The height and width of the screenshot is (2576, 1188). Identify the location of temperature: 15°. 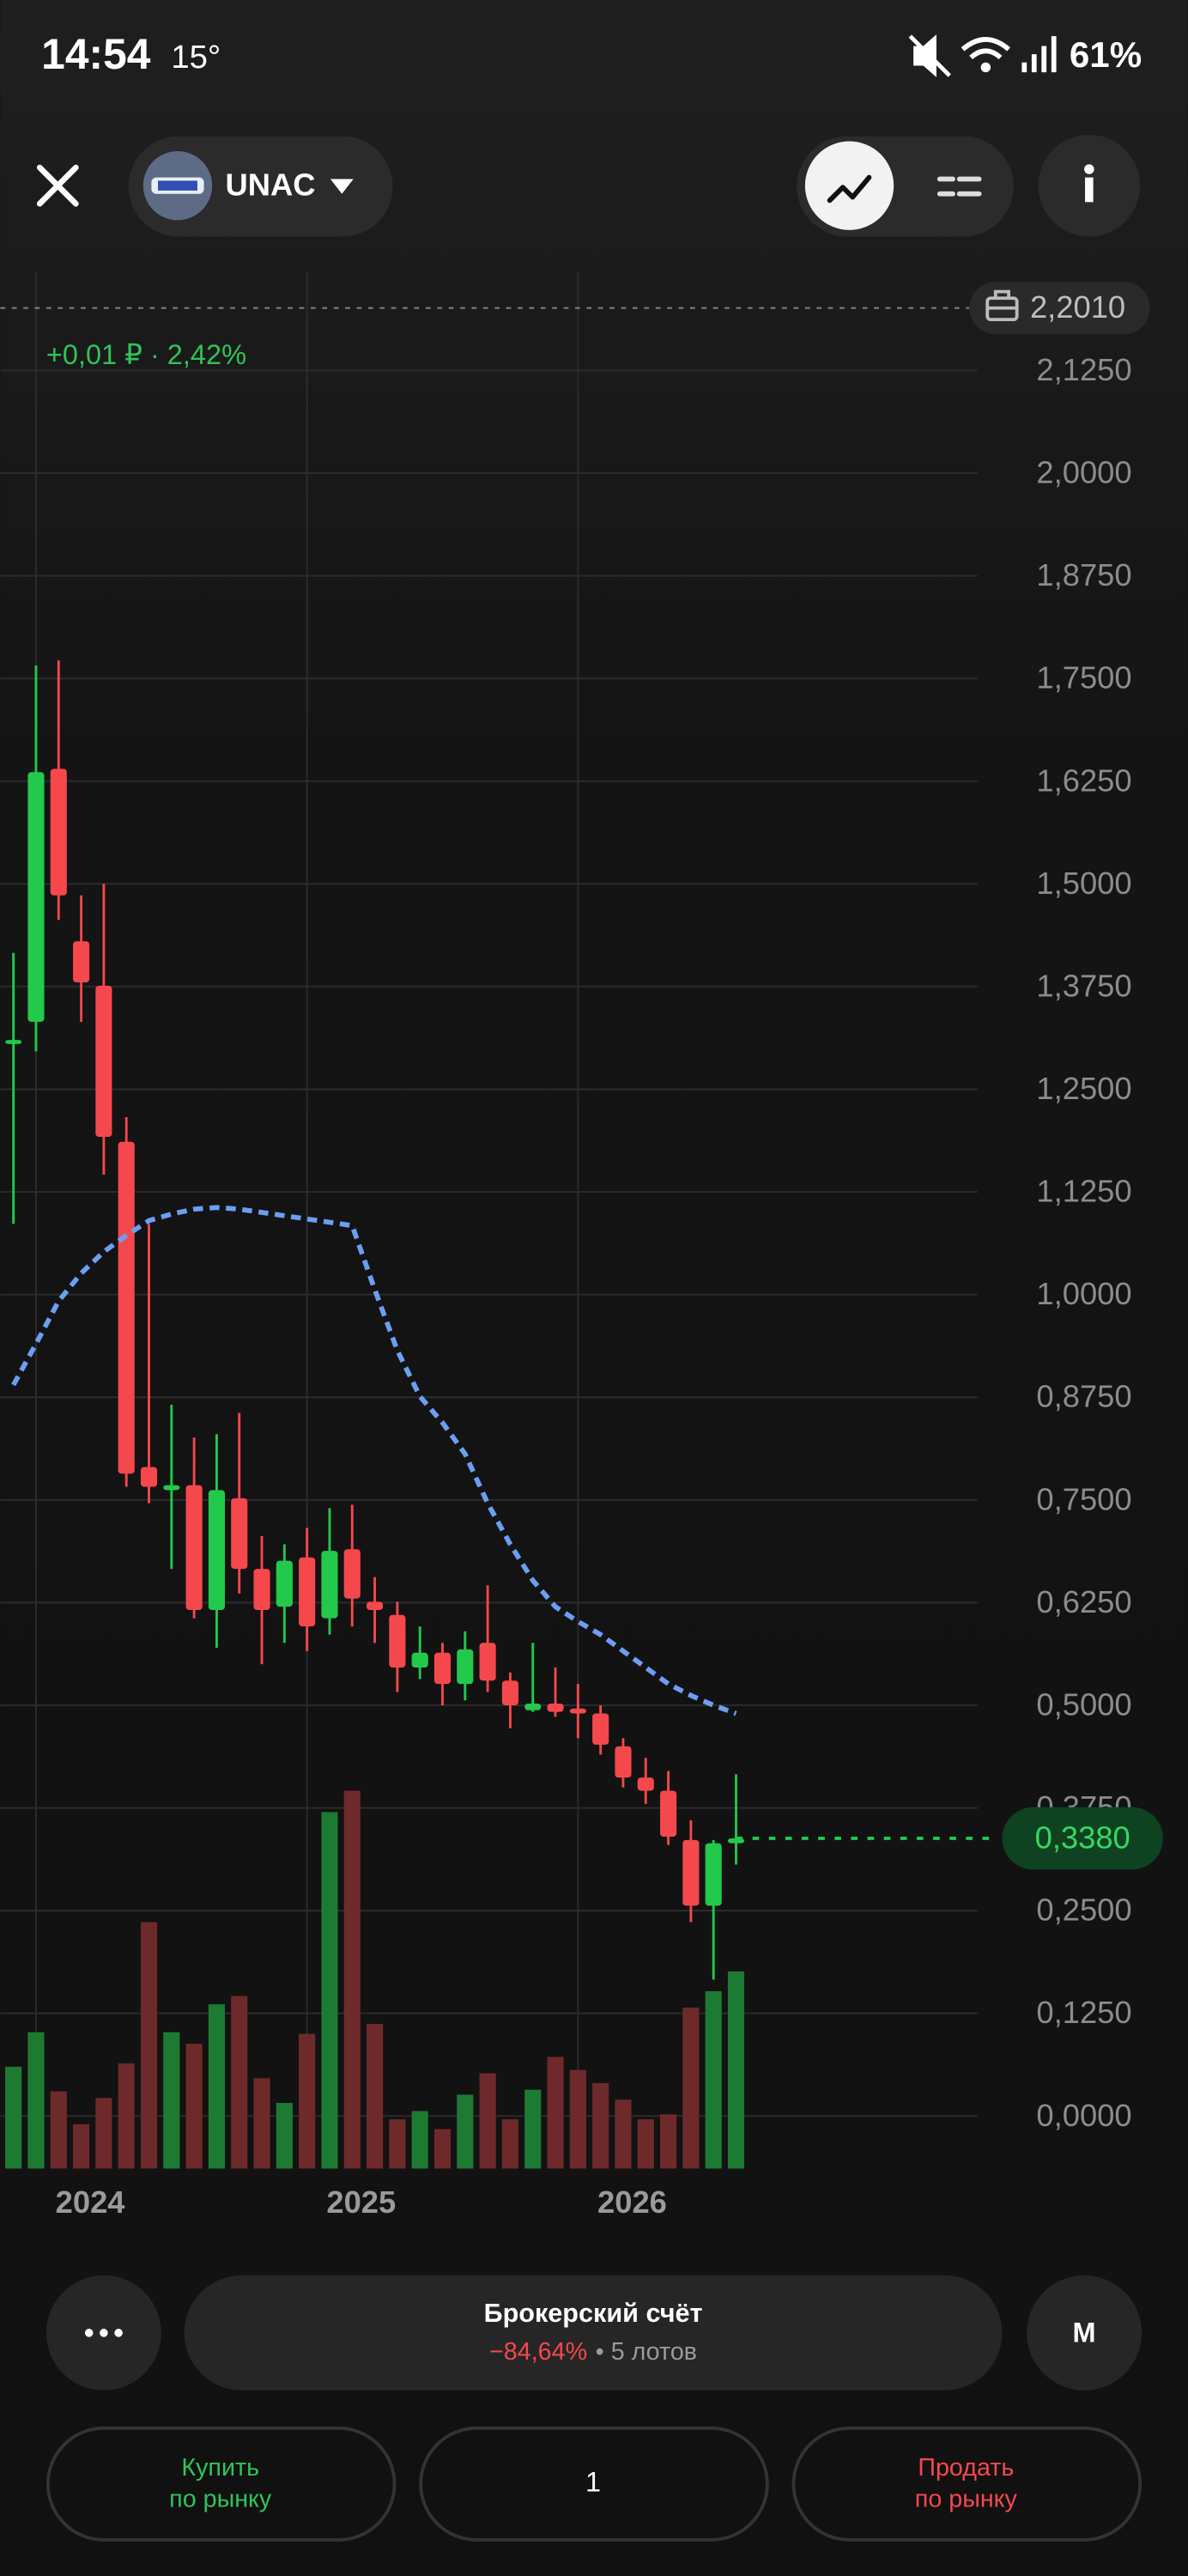
(196, 58).